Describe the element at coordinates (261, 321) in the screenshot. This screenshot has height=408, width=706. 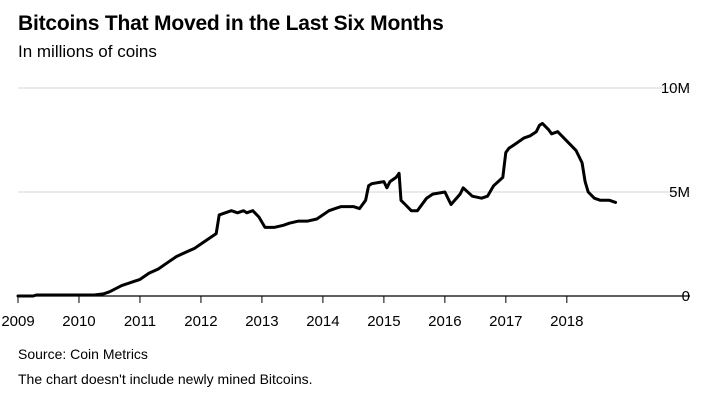
I see `x-tick-label: 2013` at that location.